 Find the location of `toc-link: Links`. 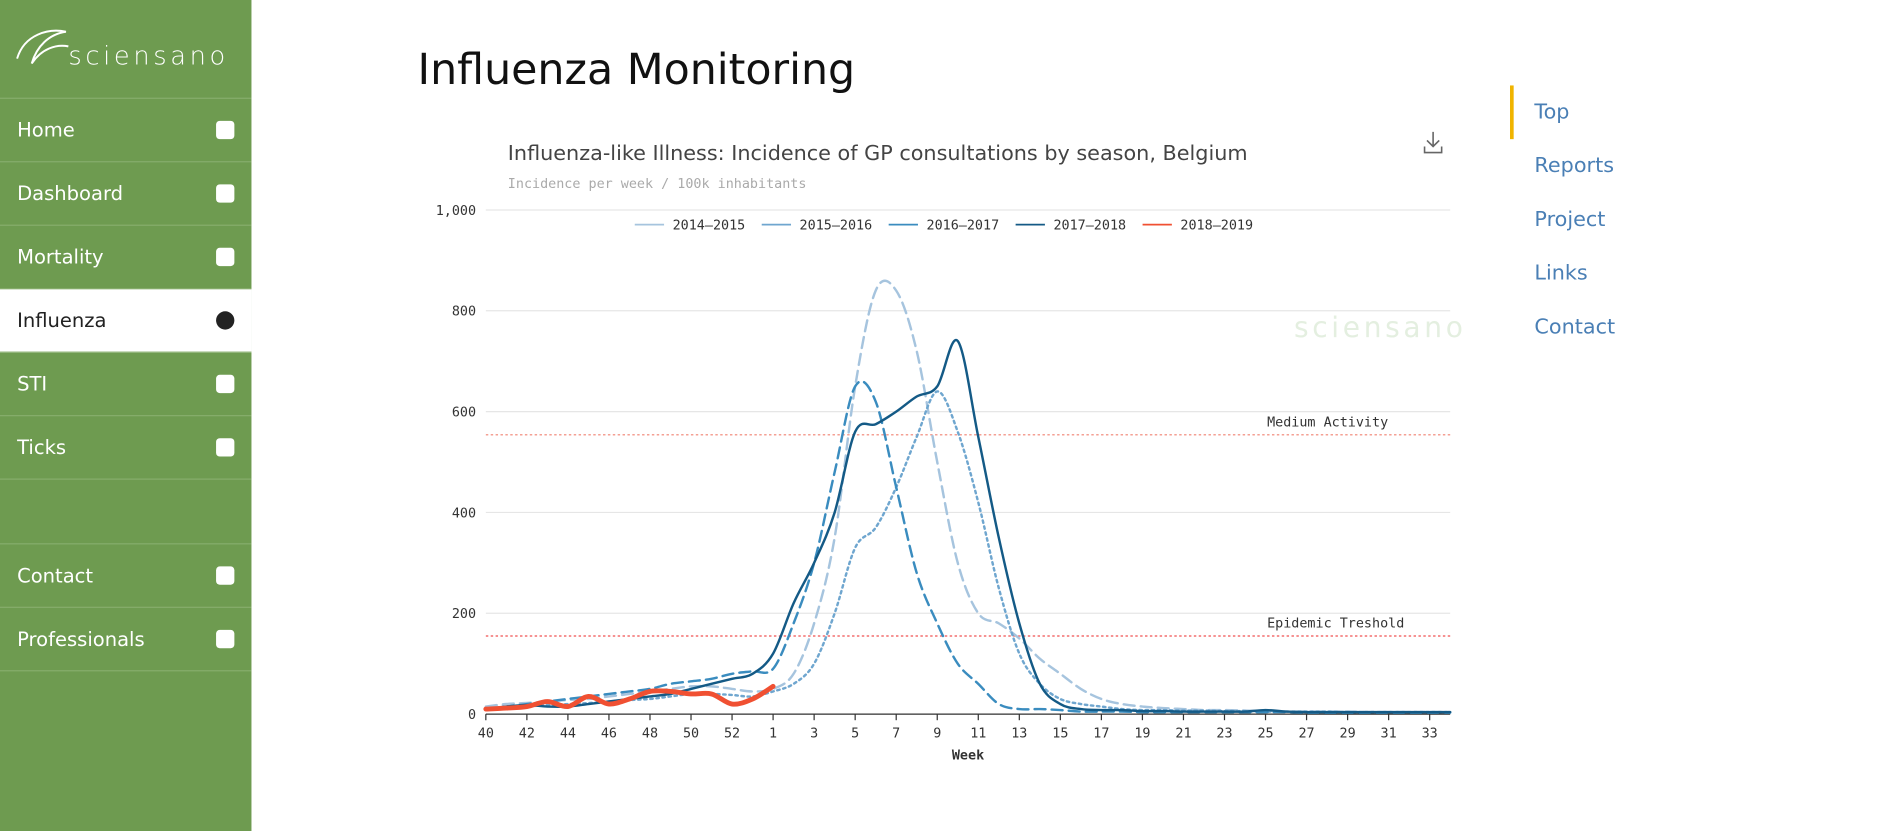

toc-link: Links is located at coordinates (1561, 273).